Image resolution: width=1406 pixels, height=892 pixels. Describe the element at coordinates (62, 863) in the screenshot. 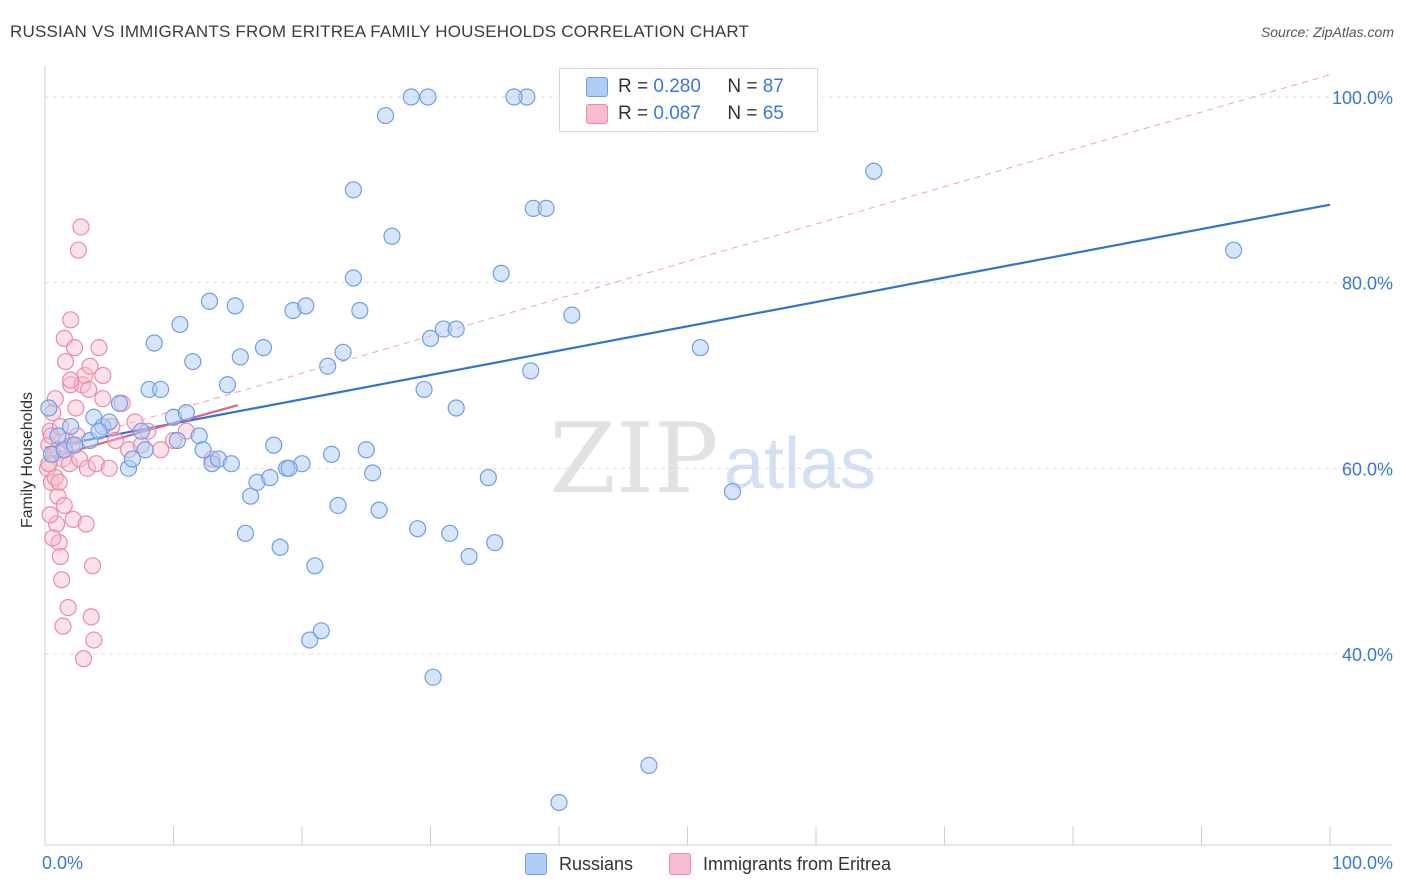

I see `x-tick-label-min: 0.0%` at that location.